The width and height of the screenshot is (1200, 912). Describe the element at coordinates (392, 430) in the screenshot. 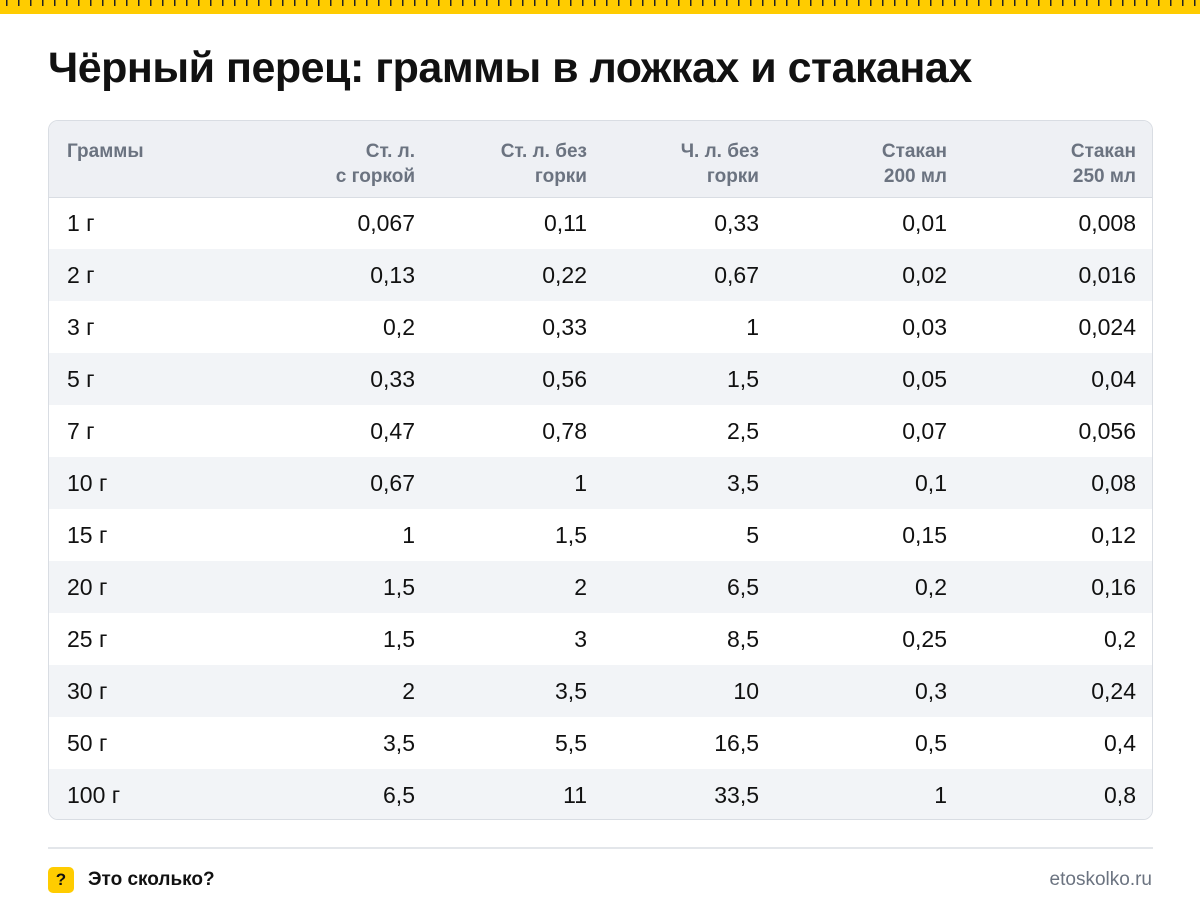

I see `value-cell: 0,47` at that location.